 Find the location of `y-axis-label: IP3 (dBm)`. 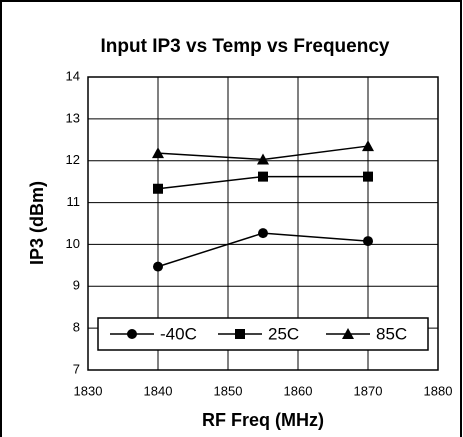

y-axis-label: IP3 (dBm) is located at coordinates (37, 223).